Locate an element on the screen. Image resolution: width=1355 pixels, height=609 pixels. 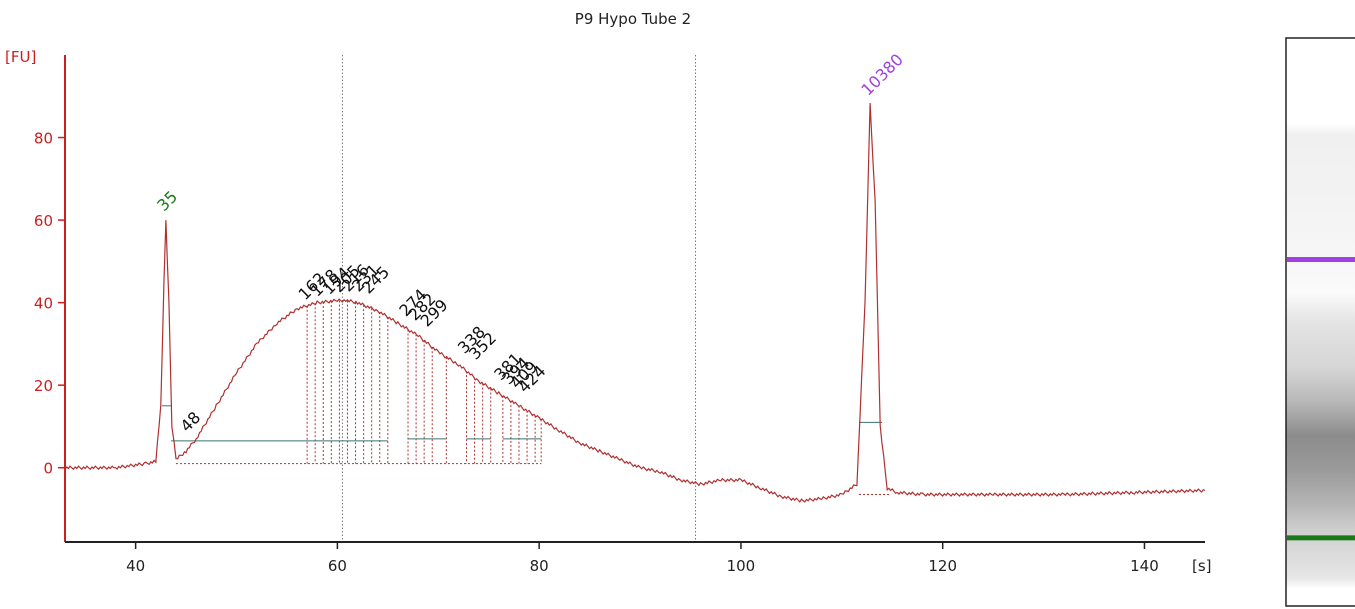
x-tick-label: 40 is located at coordinates (135, 566).